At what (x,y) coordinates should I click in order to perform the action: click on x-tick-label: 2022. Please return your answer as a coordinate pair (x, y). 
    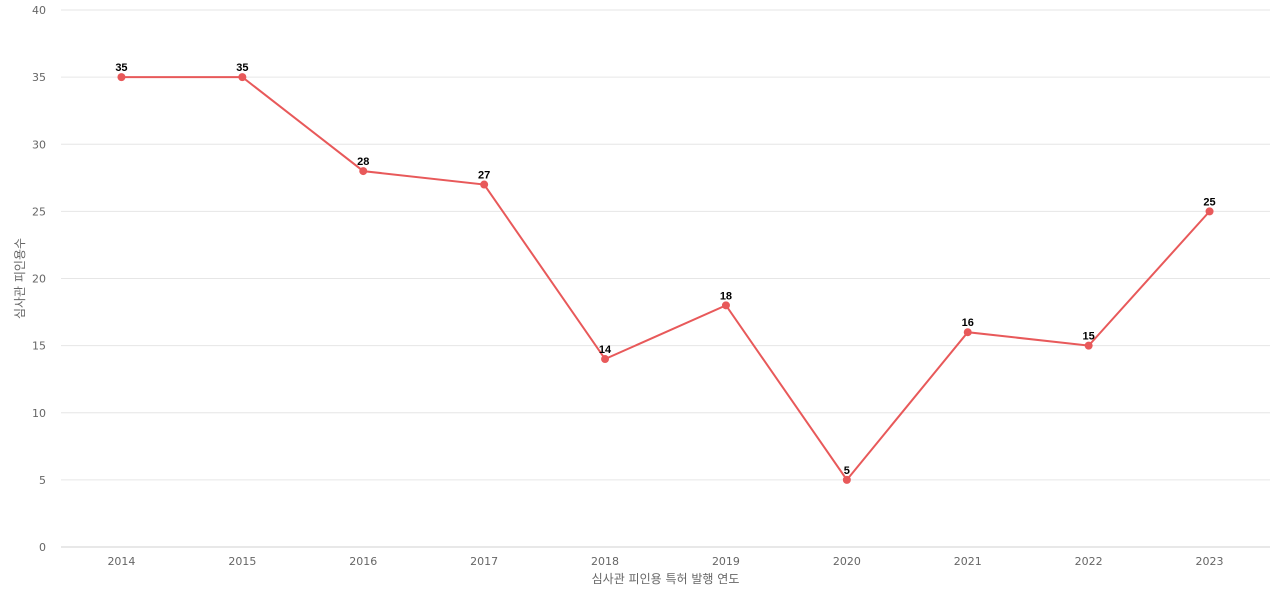
    Looking at the image, I should click on (1089, 561).